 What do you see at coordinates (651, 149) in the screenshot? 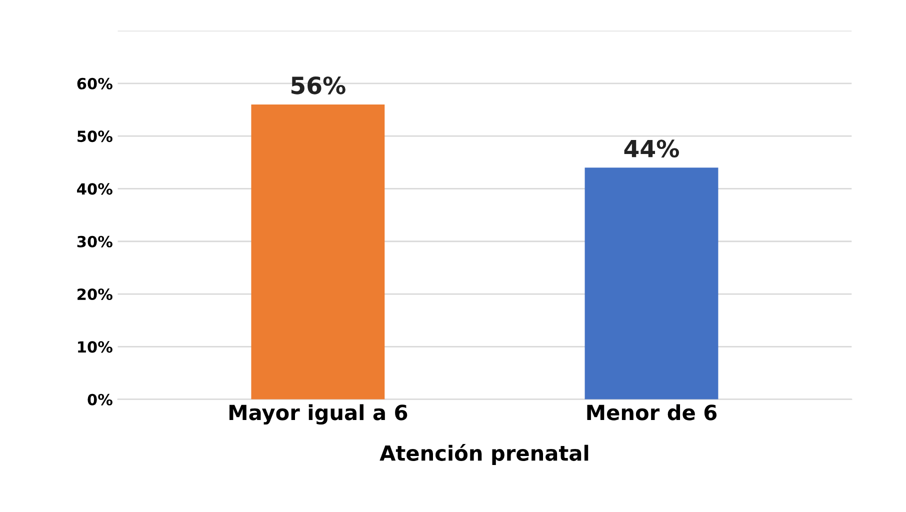
I see `data-label: 44%` at bounding box center [651, 149].